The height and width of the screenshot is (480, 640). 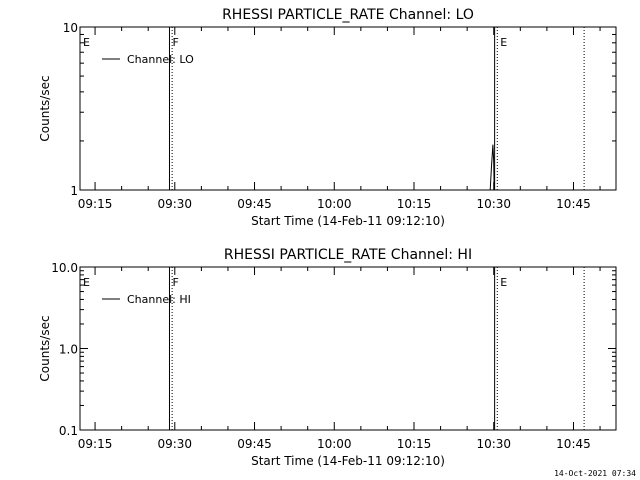 What do you see at coordinates (68, 350) in the screenshot?
I see `y-tick-label: 1.0` at bounding box center [68, 350].